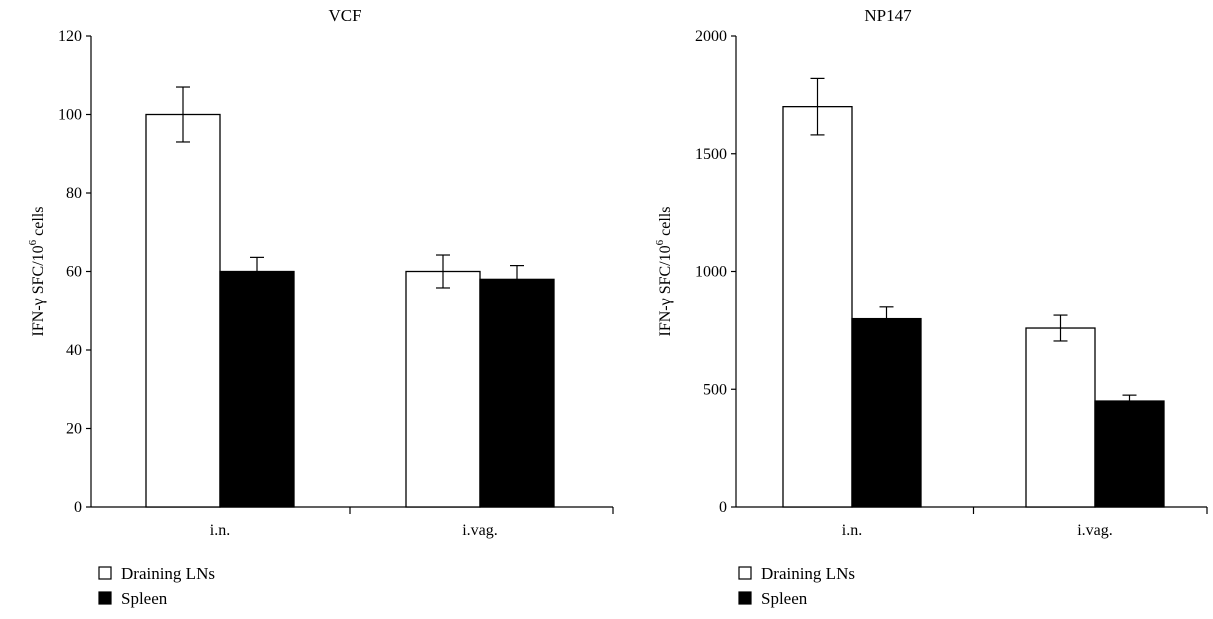 The image size is (1213, 619). I want to click on y-tick-label: 80, so click(74, 193).